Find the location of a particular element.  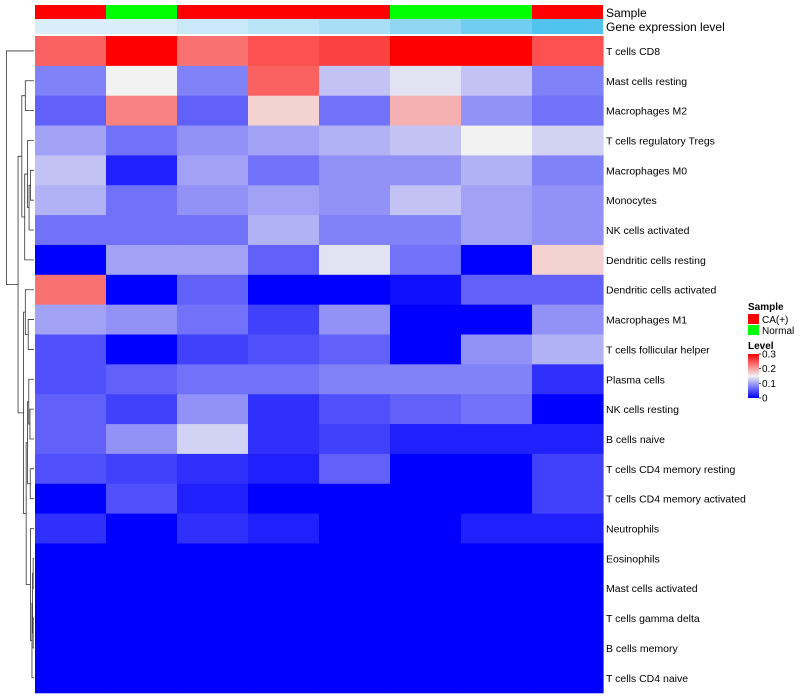

level-tick-label: 0.1 is located at coordinates (769, 384).